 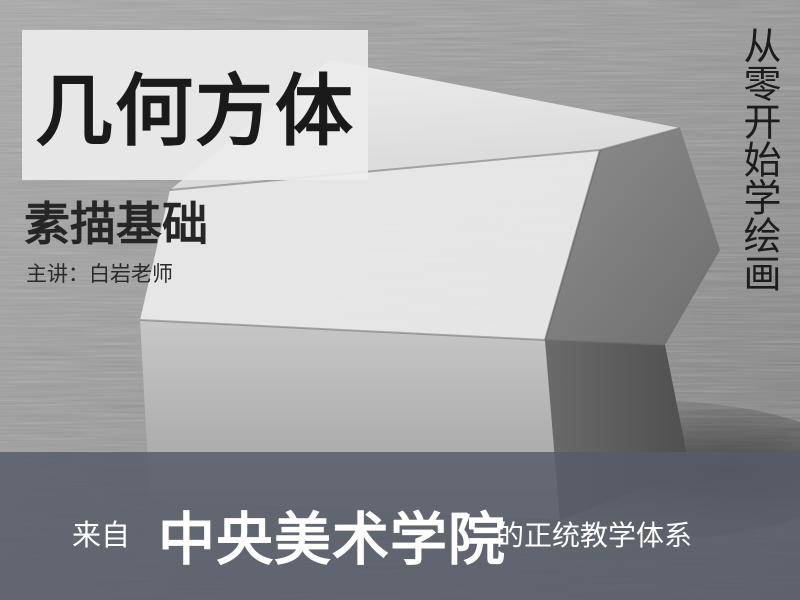 I want to click on banner-academy-name: 中央美术学院, so click(x=332, y=540).